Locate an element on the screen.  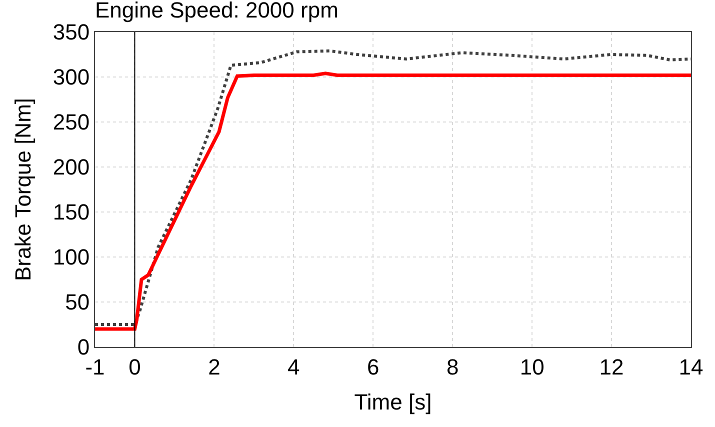
x-tick-label: 2 is located at coordinates (214, 367).